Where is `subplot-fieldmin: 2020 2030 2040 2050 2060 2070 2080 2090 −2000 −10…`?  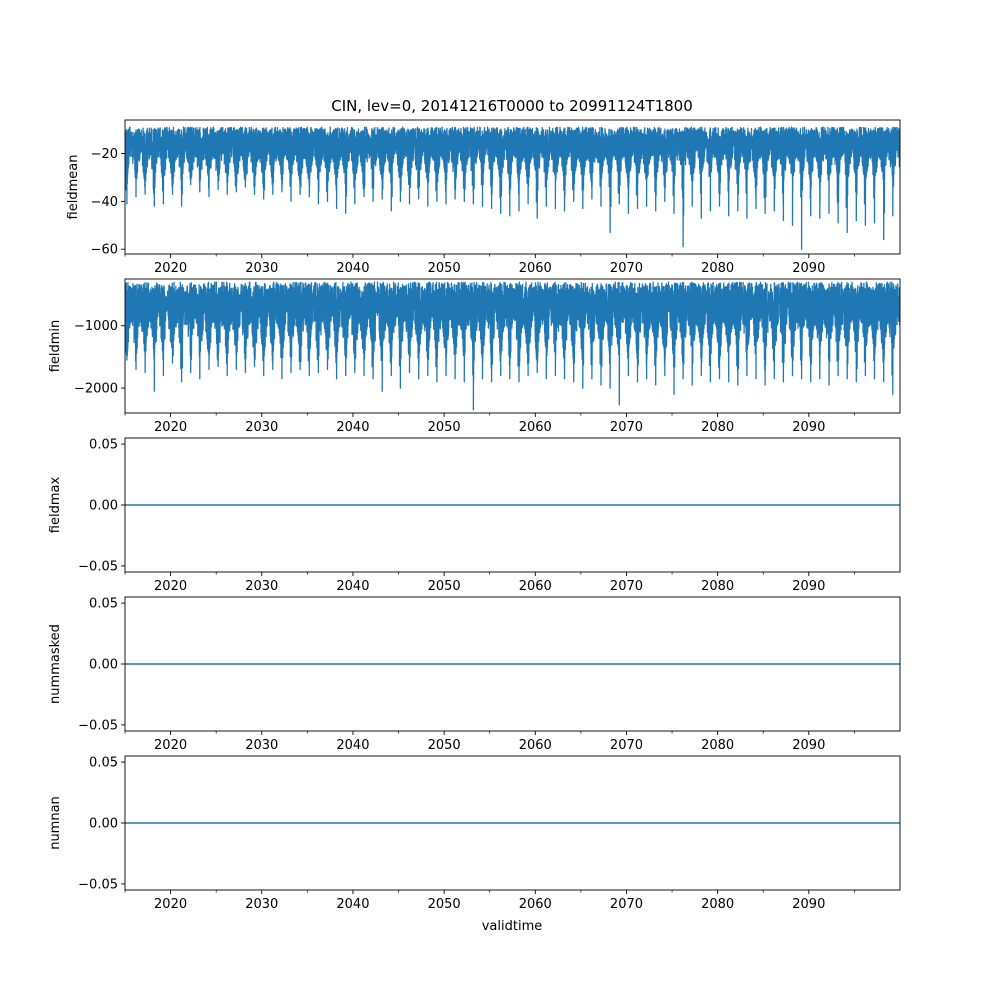
subplot-fieldmin: 2020 2030 2040 2050 2060 2070 2080 2090 −2000 −10… is located at coordinates (474, 356).